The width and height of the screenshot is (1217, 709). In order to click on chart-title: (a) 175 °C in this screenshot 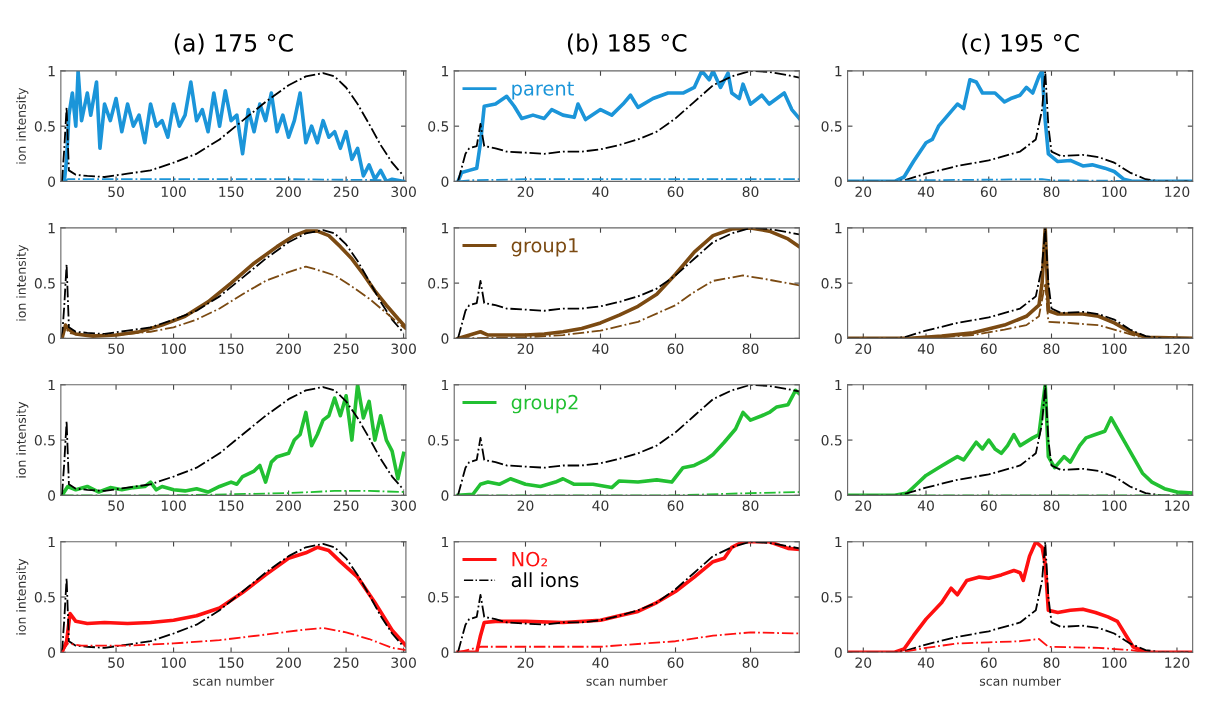, I will do `click(233, 44)`.